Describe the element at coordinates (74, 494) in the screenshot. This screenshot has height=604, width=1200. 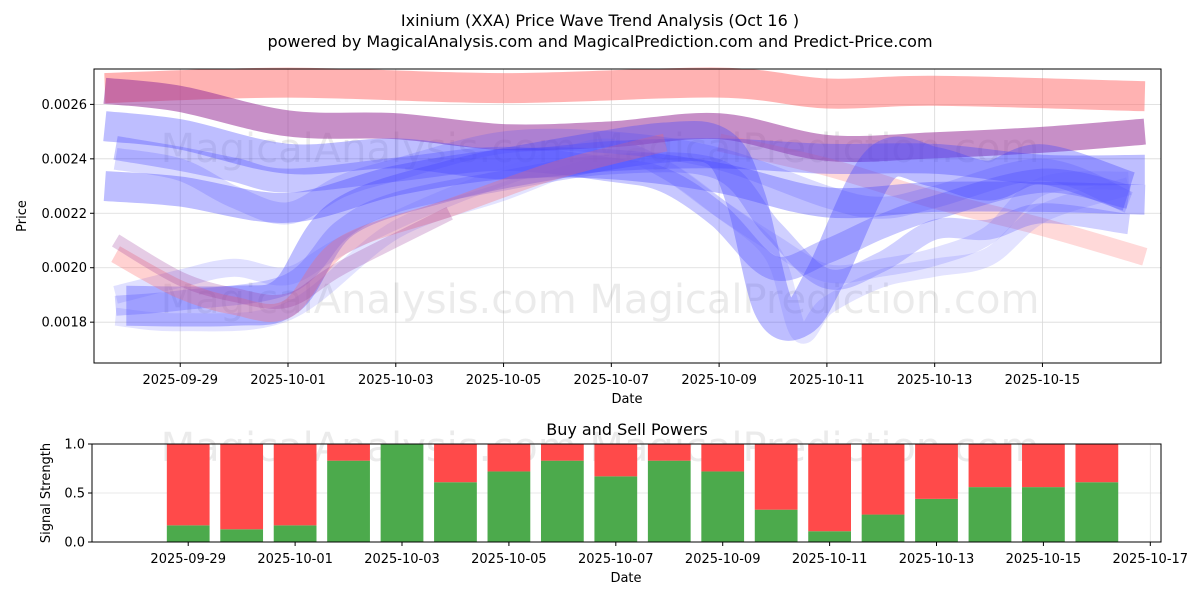
I see `bar-y-tick-label: 0.5` at that location.